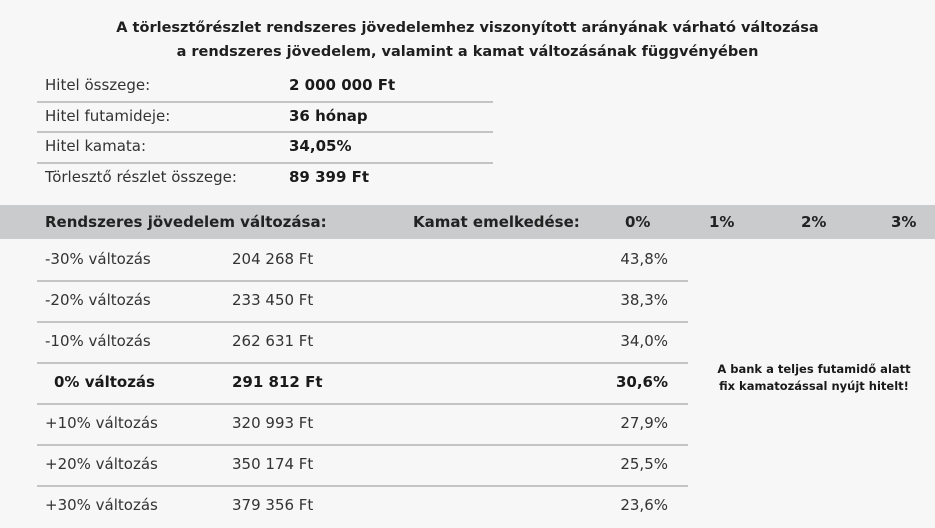 The height and width of the screenshot is (528, 935). What do you see at coordinates (96, 146) in the screenshot?
I see `loan-rate-label: Hitel kamata:` at bounding box center [96, 146].